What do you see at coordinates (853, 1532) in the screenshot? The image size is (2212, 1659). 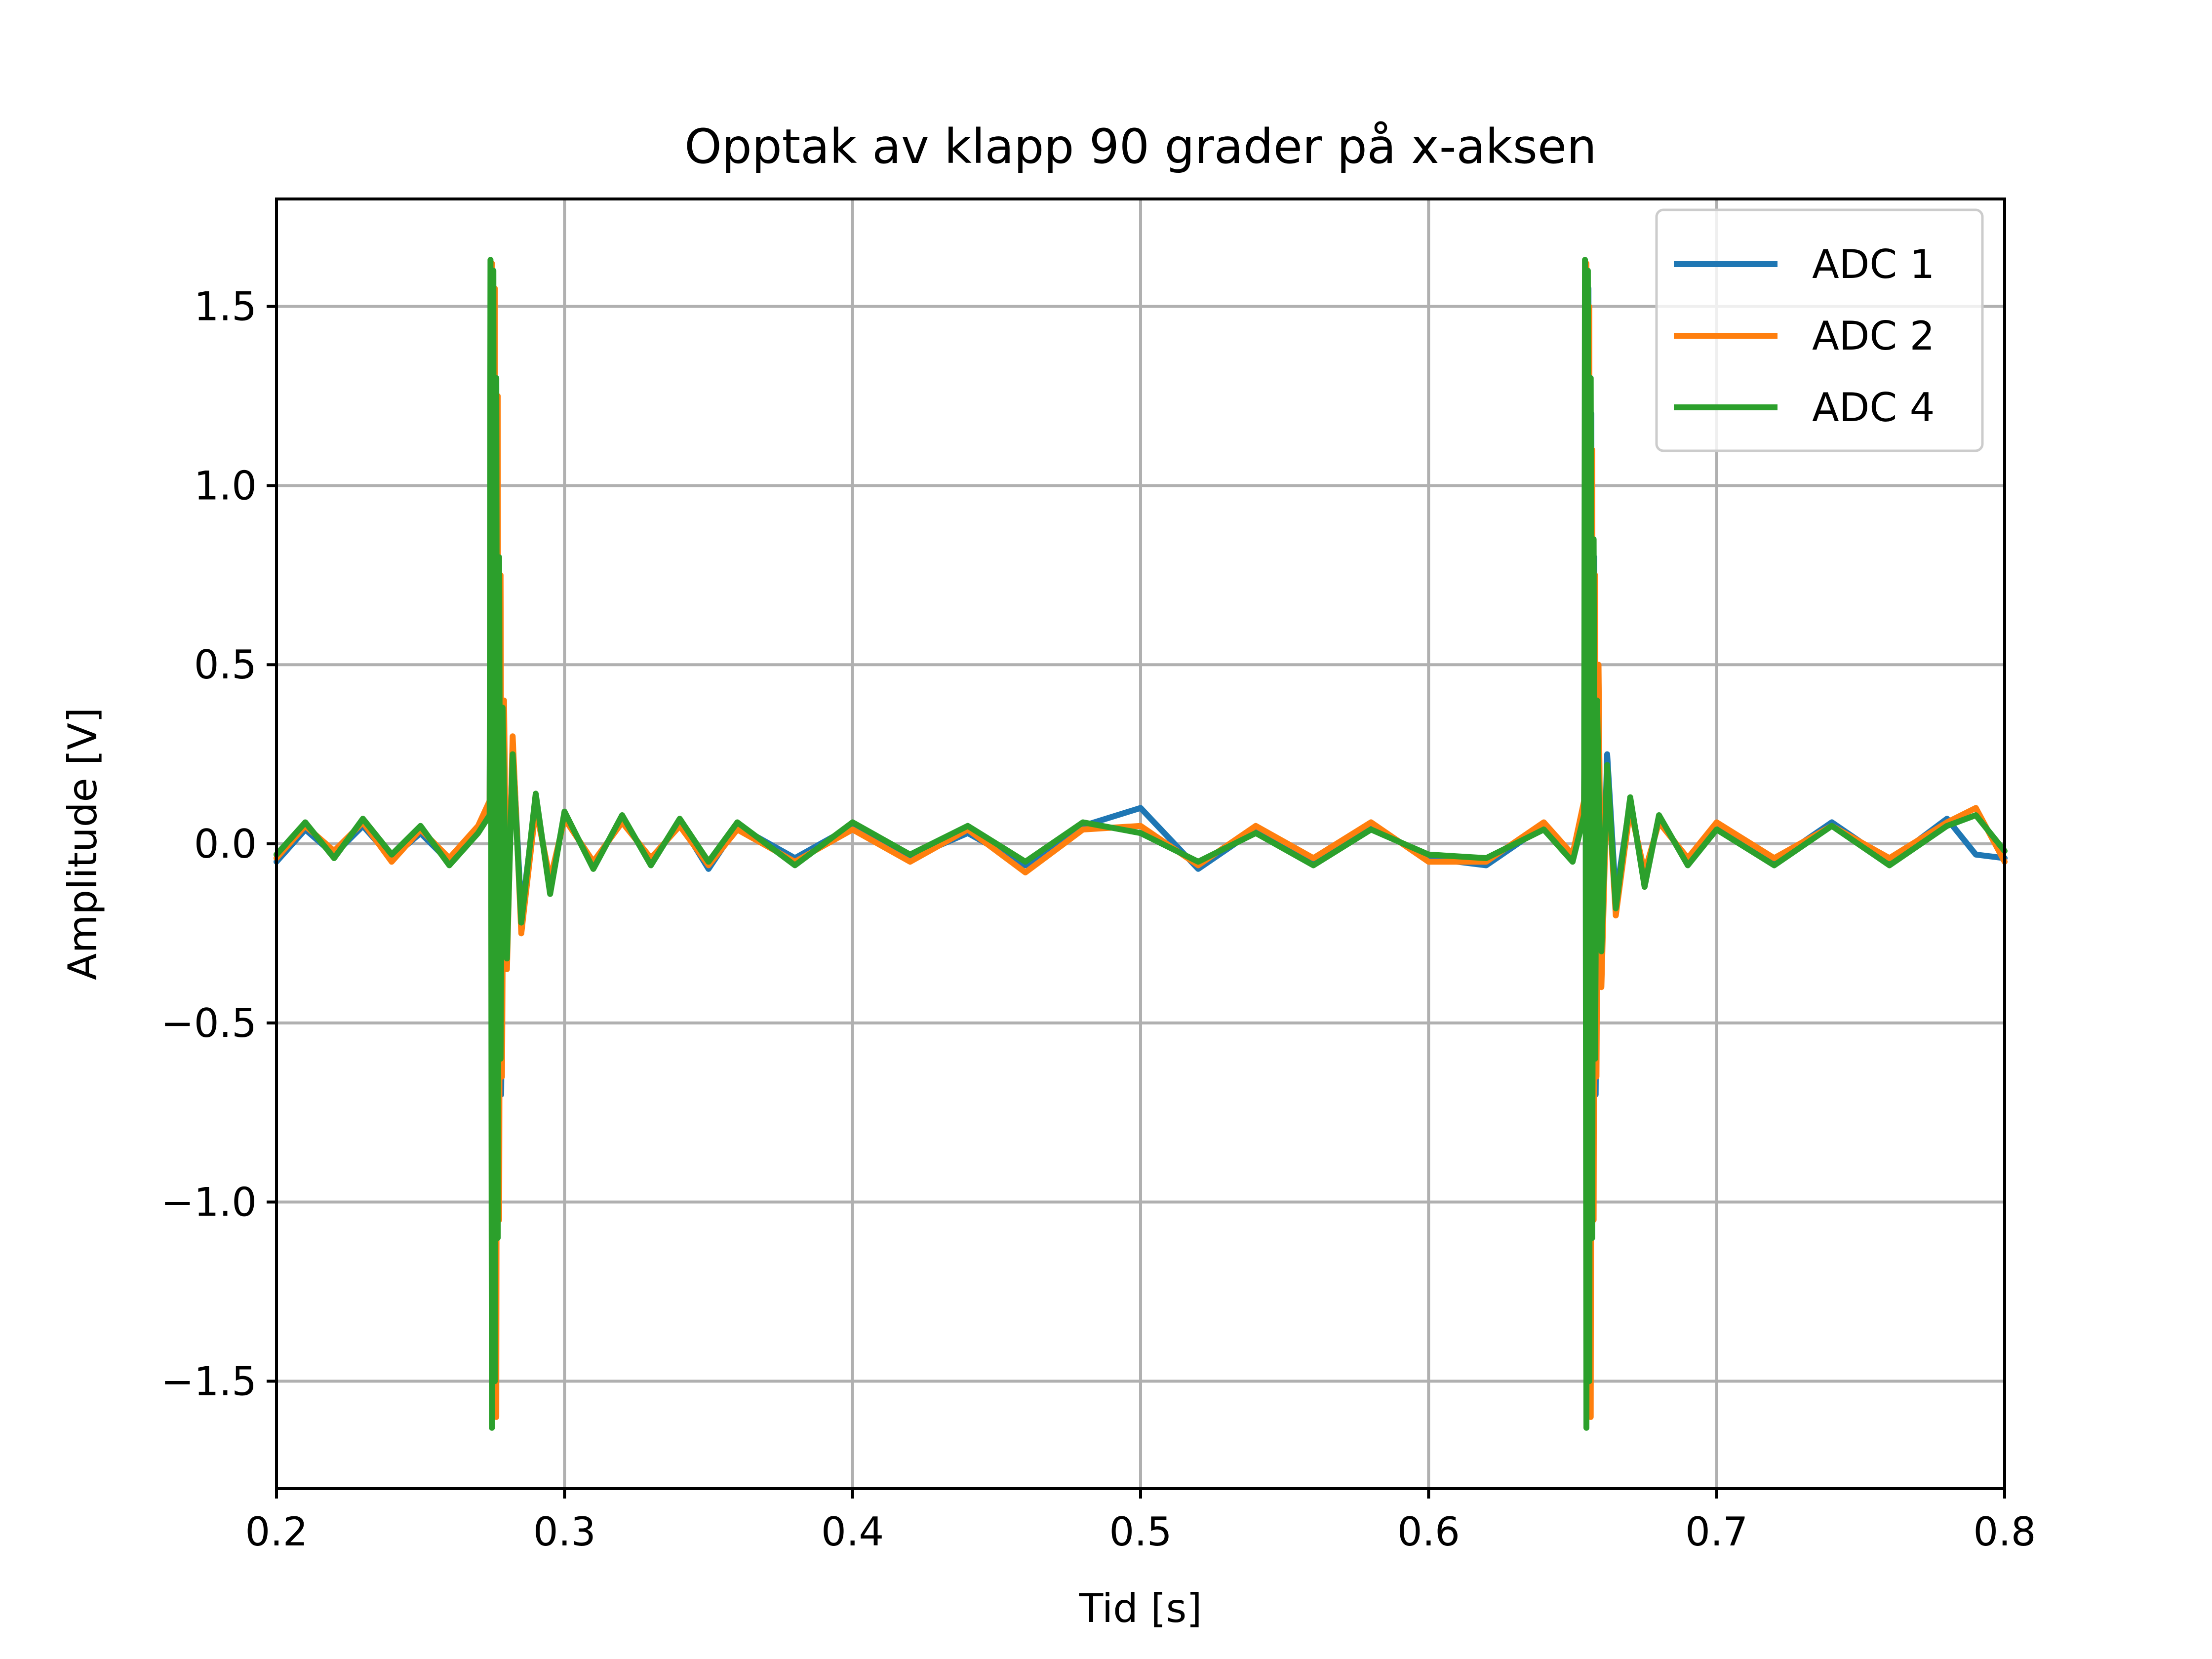 I see `x-tick-label: 0.4` at bounding box center [853, 1532].